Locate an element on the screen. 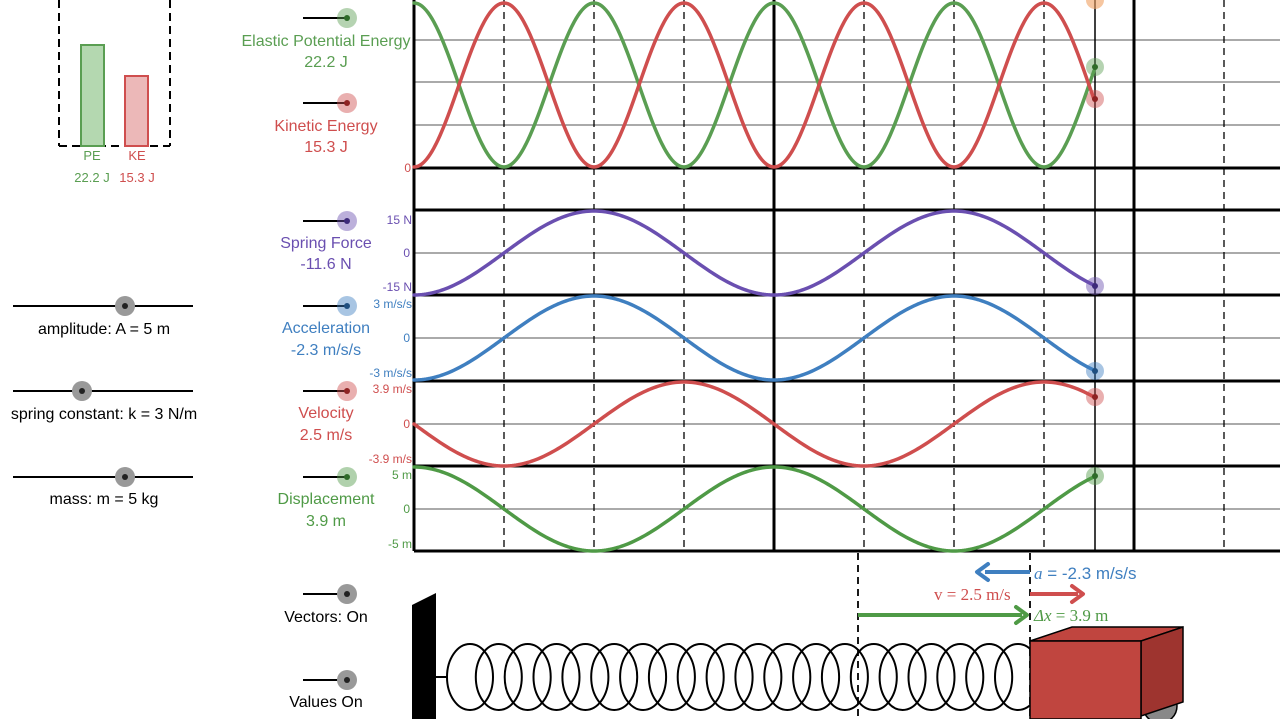 The height and width of the screenshot is (719, 1280). ke-bar is located at coordinates (136, 111).